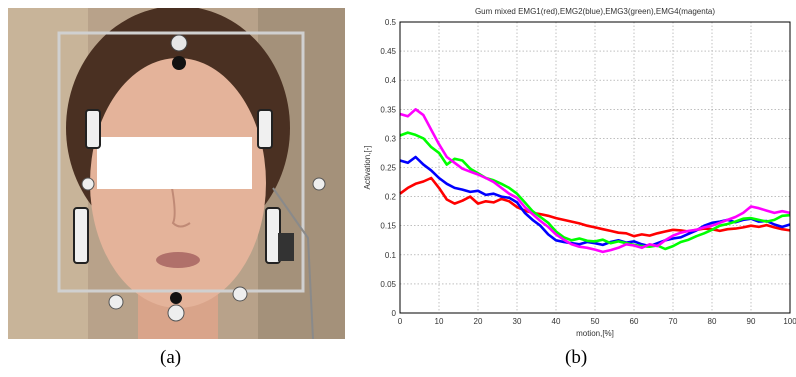 The width and height of the screenshot is (796, 377). I want to click on electrode-left-temple, so click(93, 129).